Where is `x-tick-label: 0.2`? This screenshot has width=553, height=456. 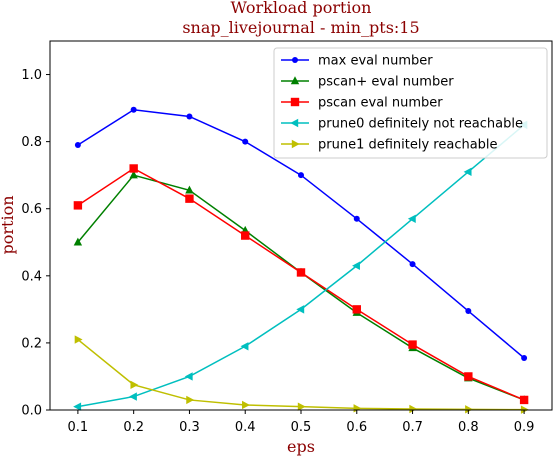
x-tick-label: 0.2 is located at coordinates (133, 427).